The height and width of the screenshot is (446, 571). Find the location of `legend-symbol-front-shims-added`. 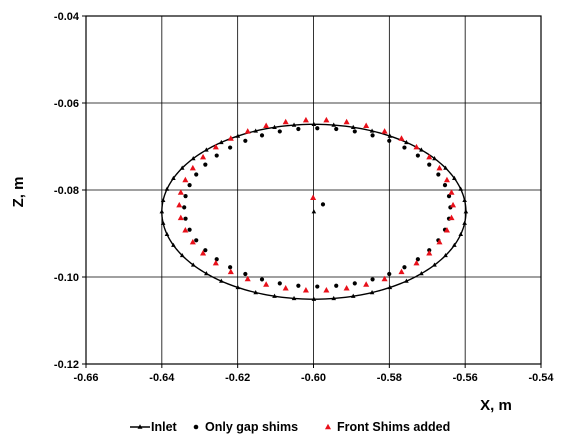

legend-symbol-front-shims-added is located at coordinates (328, 426).